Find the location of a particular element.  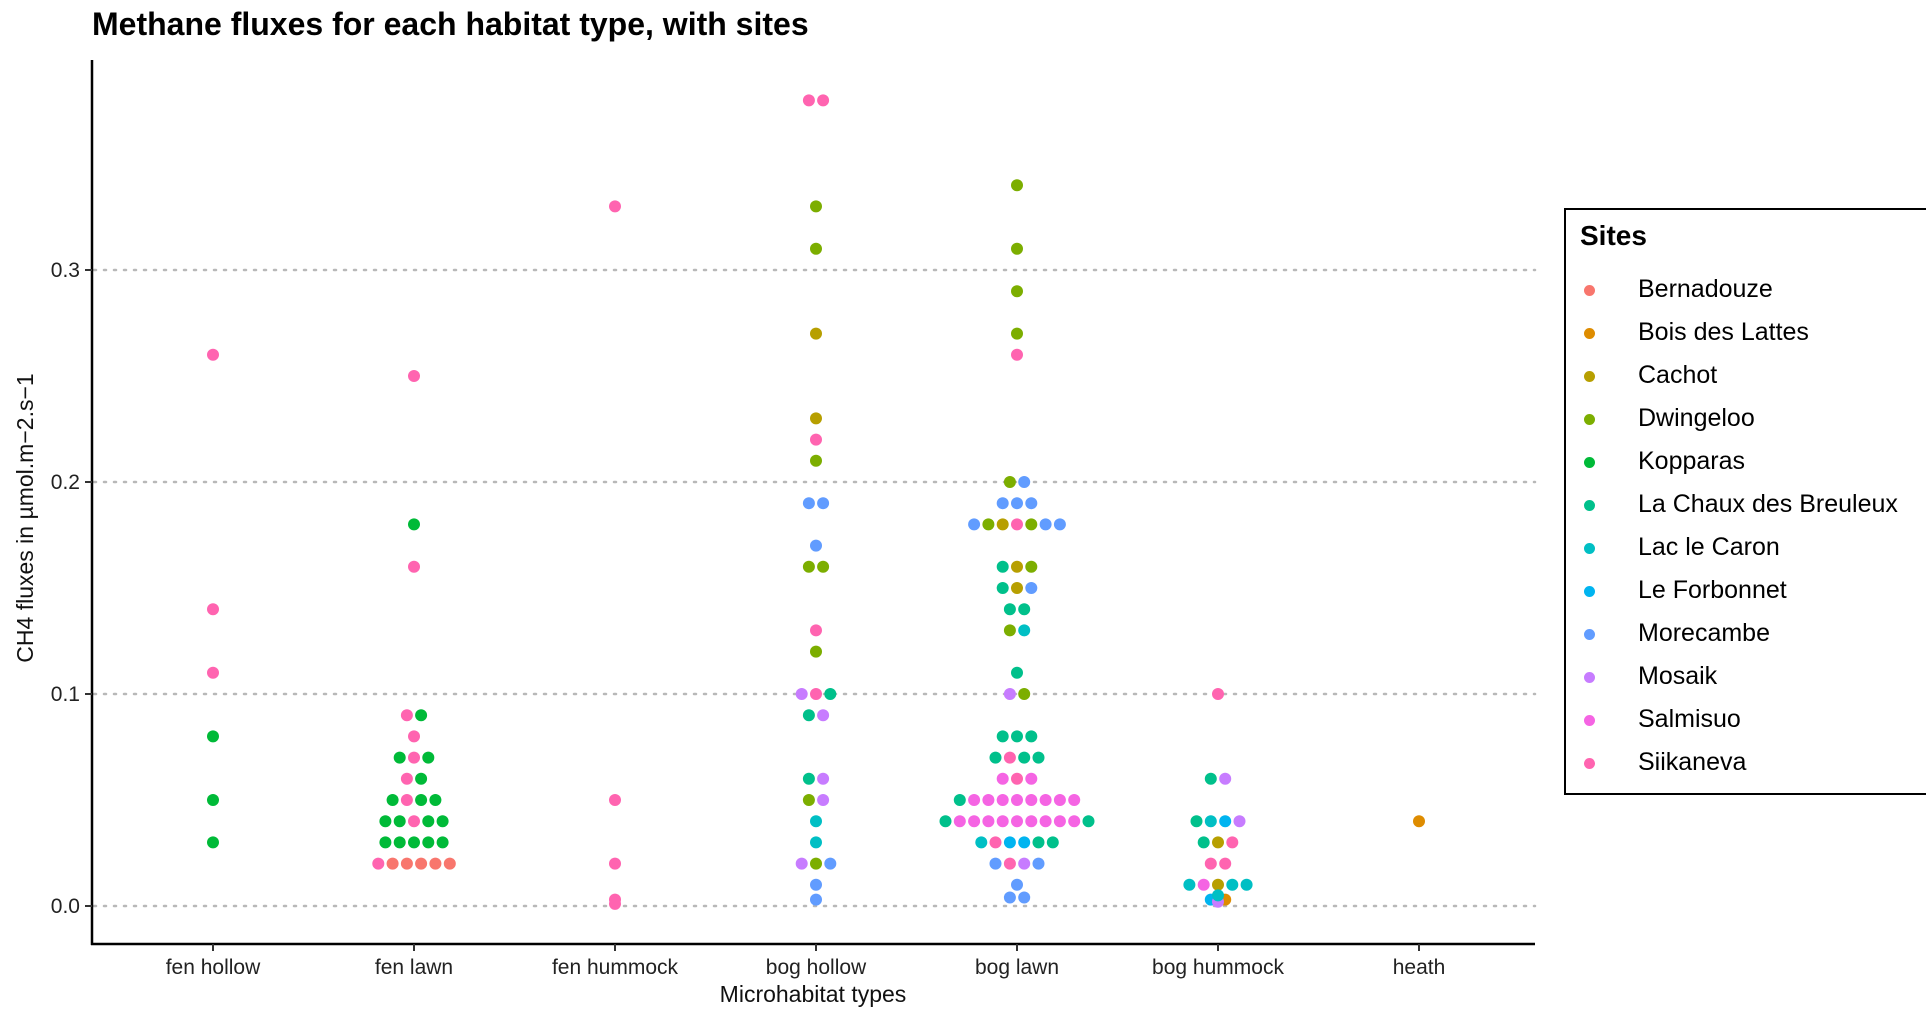

legend-label: Siikaneva is located at coordinates (1692, 762).